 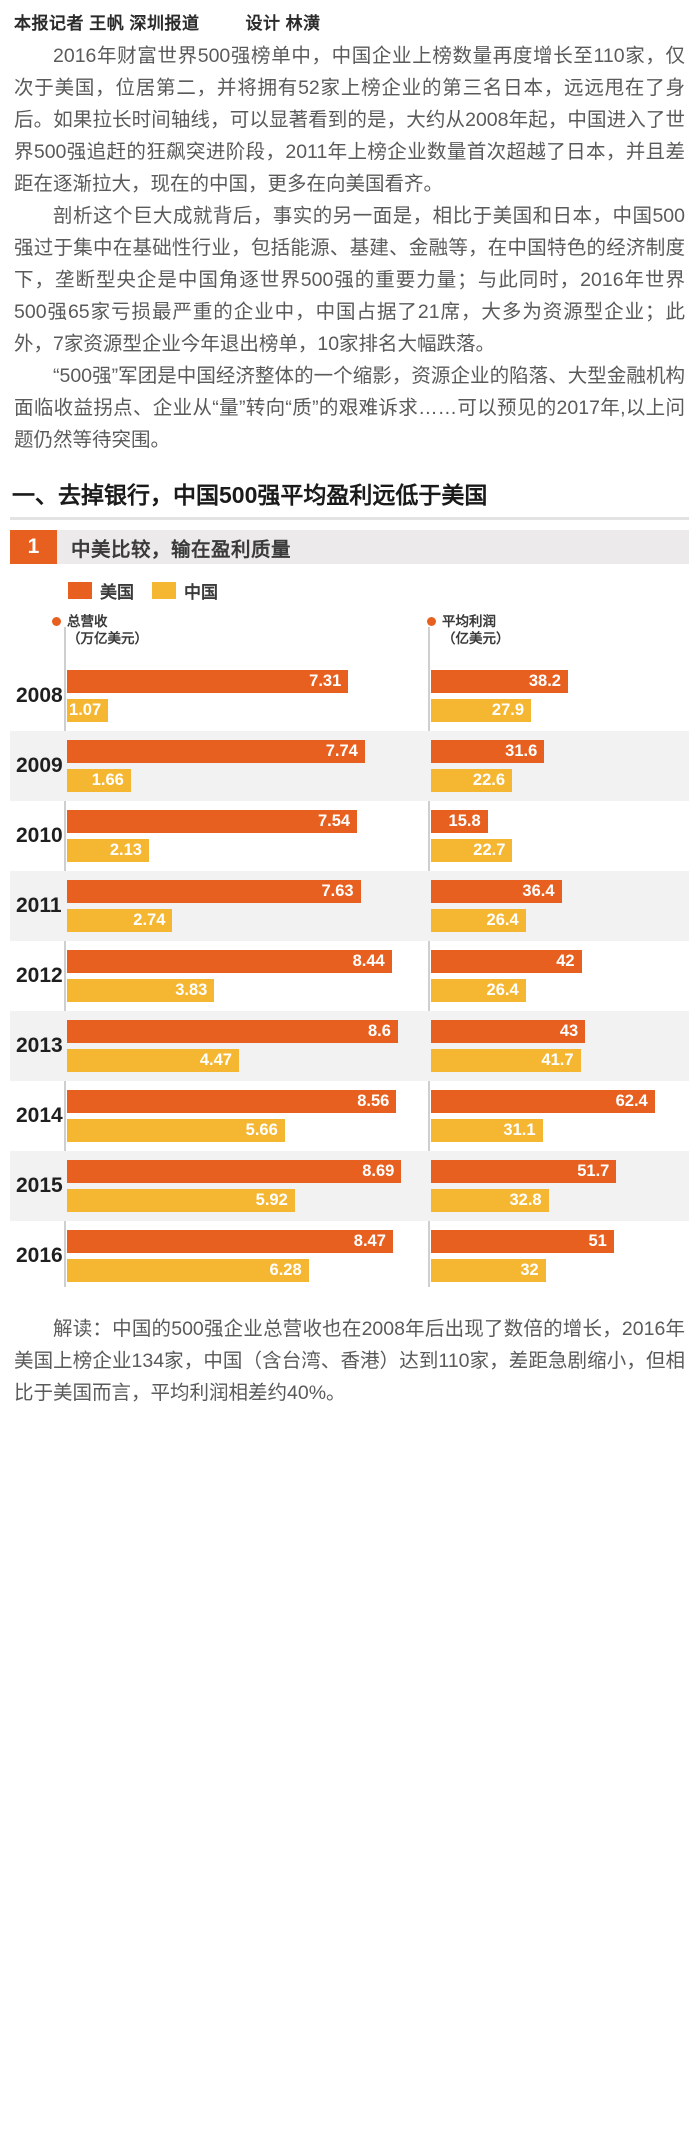 I want to click on bar-value-label: 7.74, so click(x=341, y=751).